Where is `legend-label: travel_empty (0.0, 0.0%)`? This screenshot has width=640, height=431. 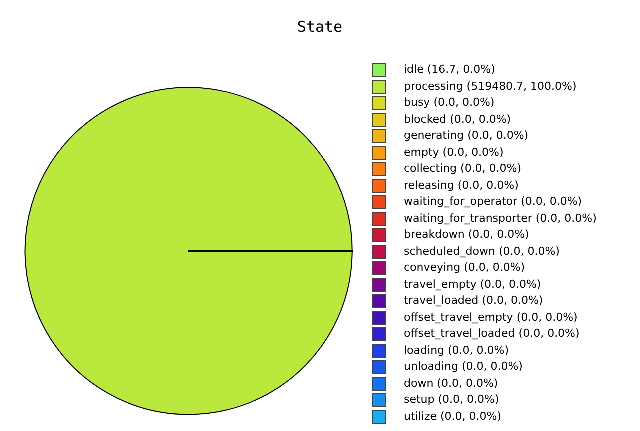
legend-label: travel_empty (0.0, 0.0%) is located at coordinates (473, 284).